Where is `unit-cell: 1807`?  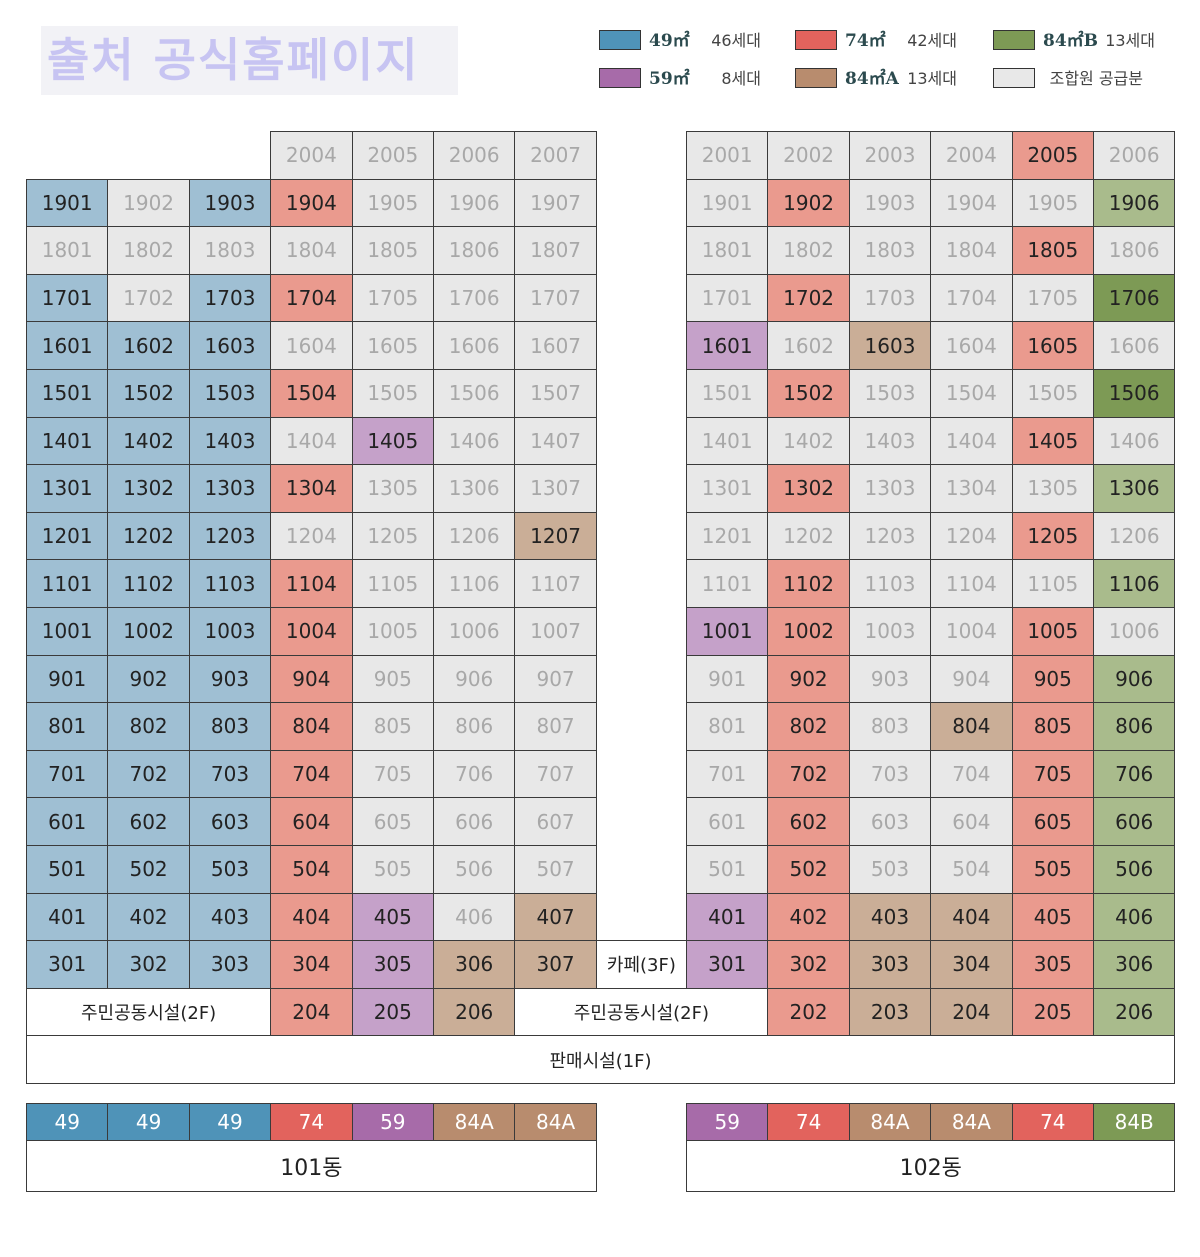 unit-cell: 1807 is located at coordinates (555, 250).